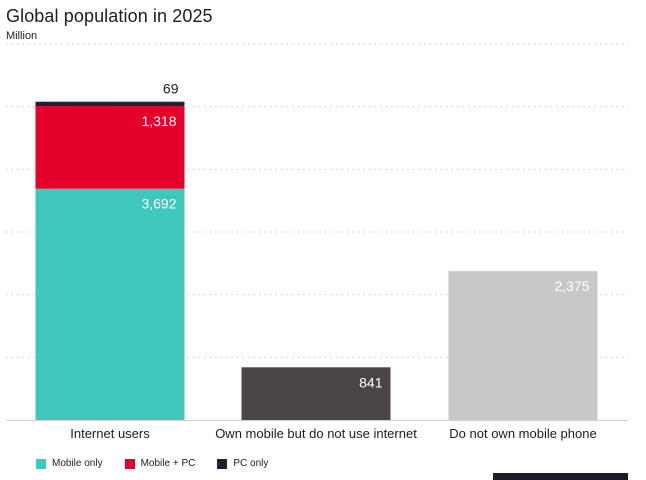 This screenshot has height=480, width=646. What do you see at coordinates (316, 393) in the screenshot?
I see `bar-own-mobile-no-internet` at bounding box center [316, 393].